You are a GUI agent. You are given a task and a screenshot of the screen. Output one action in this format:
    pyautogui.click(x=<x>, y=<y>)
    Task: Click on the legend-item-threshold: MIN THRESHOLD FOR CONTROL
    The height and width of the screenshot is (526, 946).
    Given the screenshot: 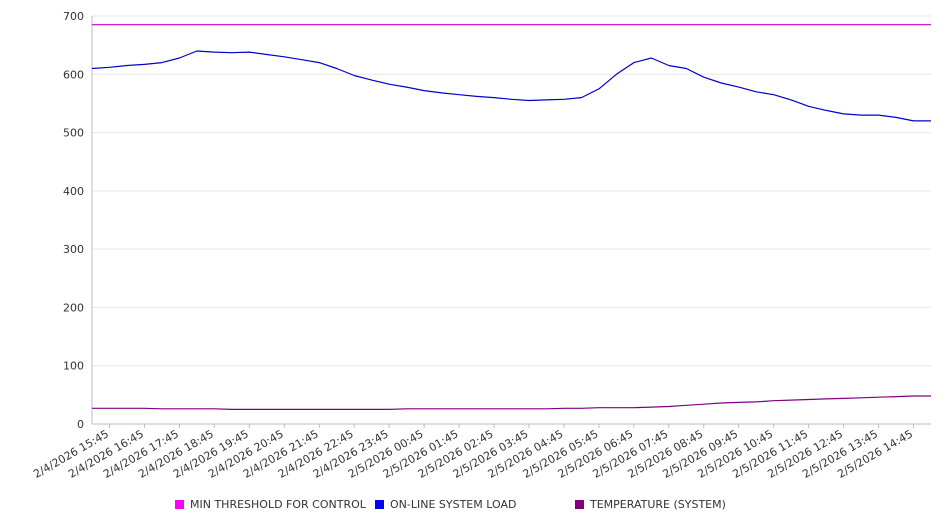 What is the action you would take?
    pyautogui.click(x=270, y=504)
    